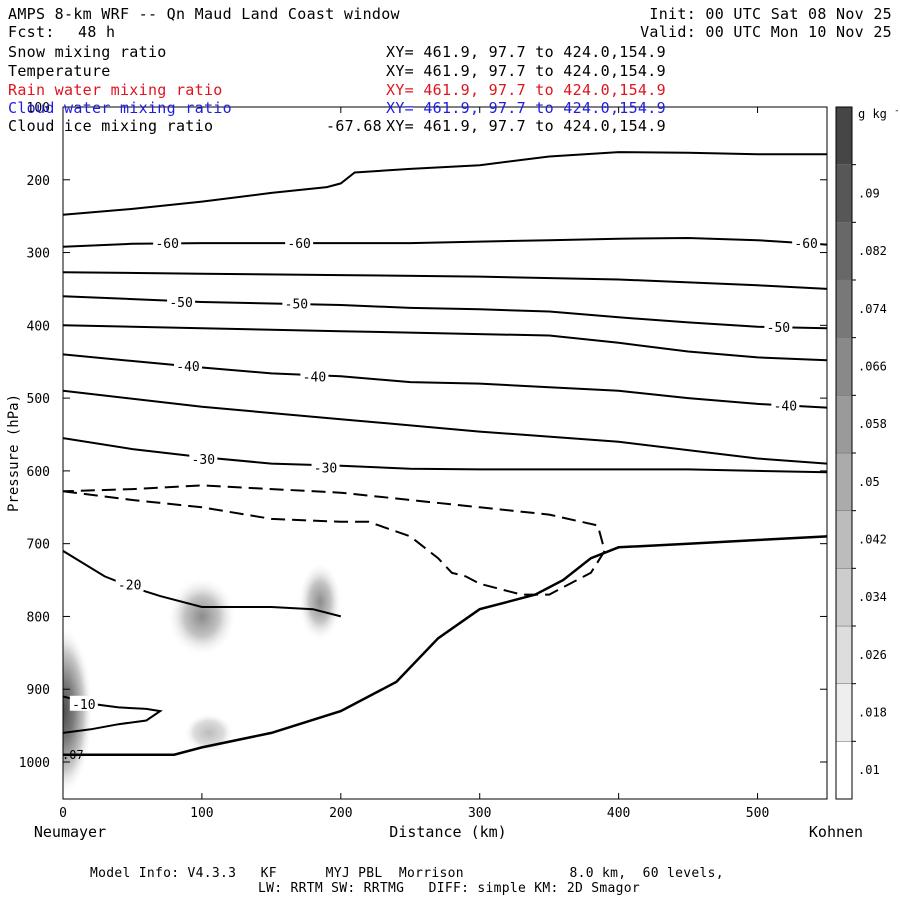 Image resolution: width=900 pixels, height=900 pixels. Describe the element at coordinates (526, 52) in the screenshot. I see `field-xy-snow: XY= 461.9, 97.7 to 424.0,154.9` at that location.